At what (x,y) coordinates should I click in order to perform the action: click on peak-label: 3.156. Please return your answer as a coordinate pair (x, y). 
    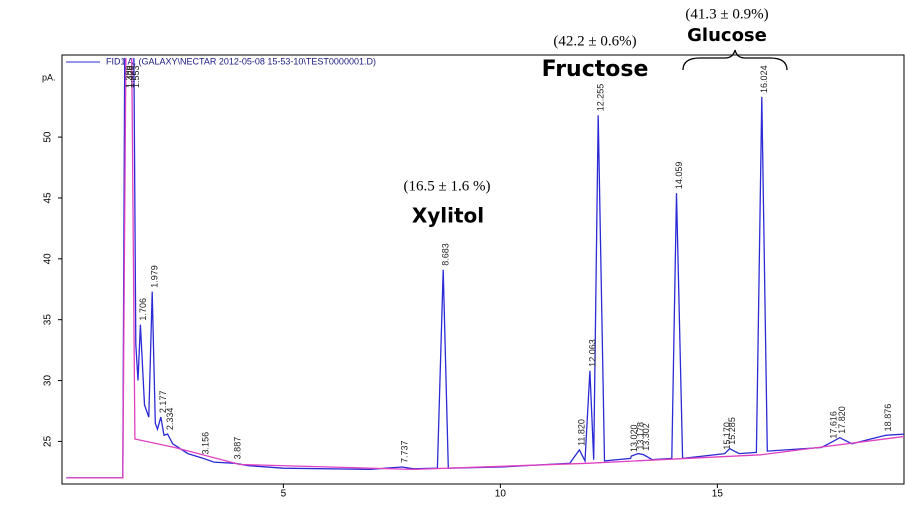
    Looking at the image, I should click on (206, 443).